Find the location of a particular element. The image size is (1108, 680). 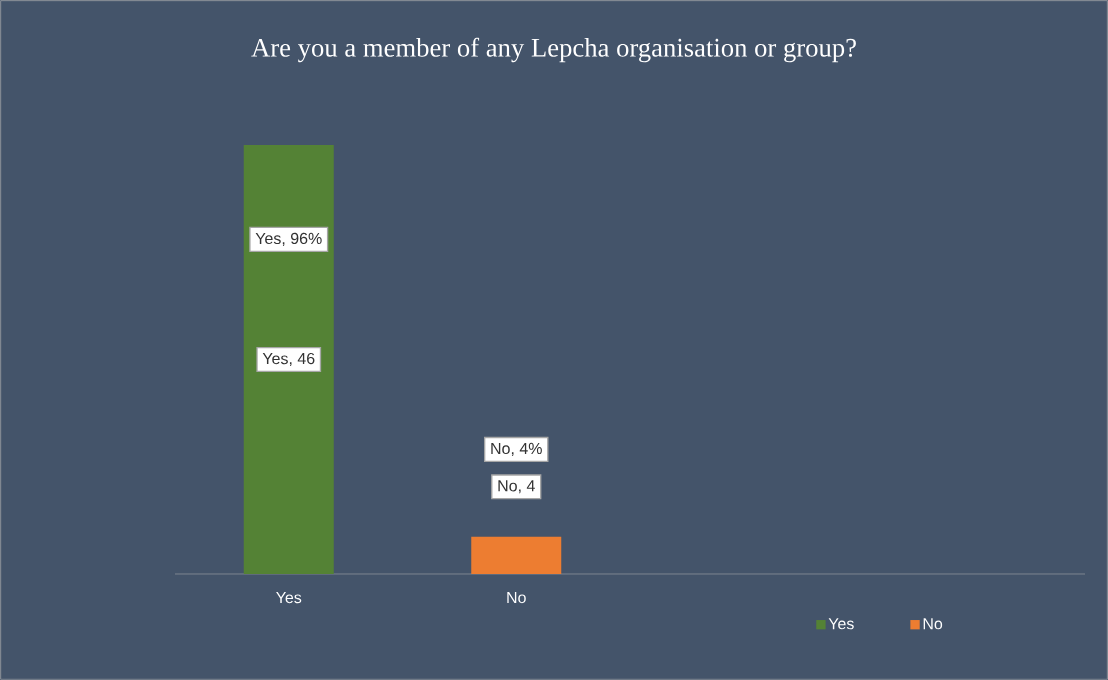

annotation: No, 4% is located at coordinates (516, 449).